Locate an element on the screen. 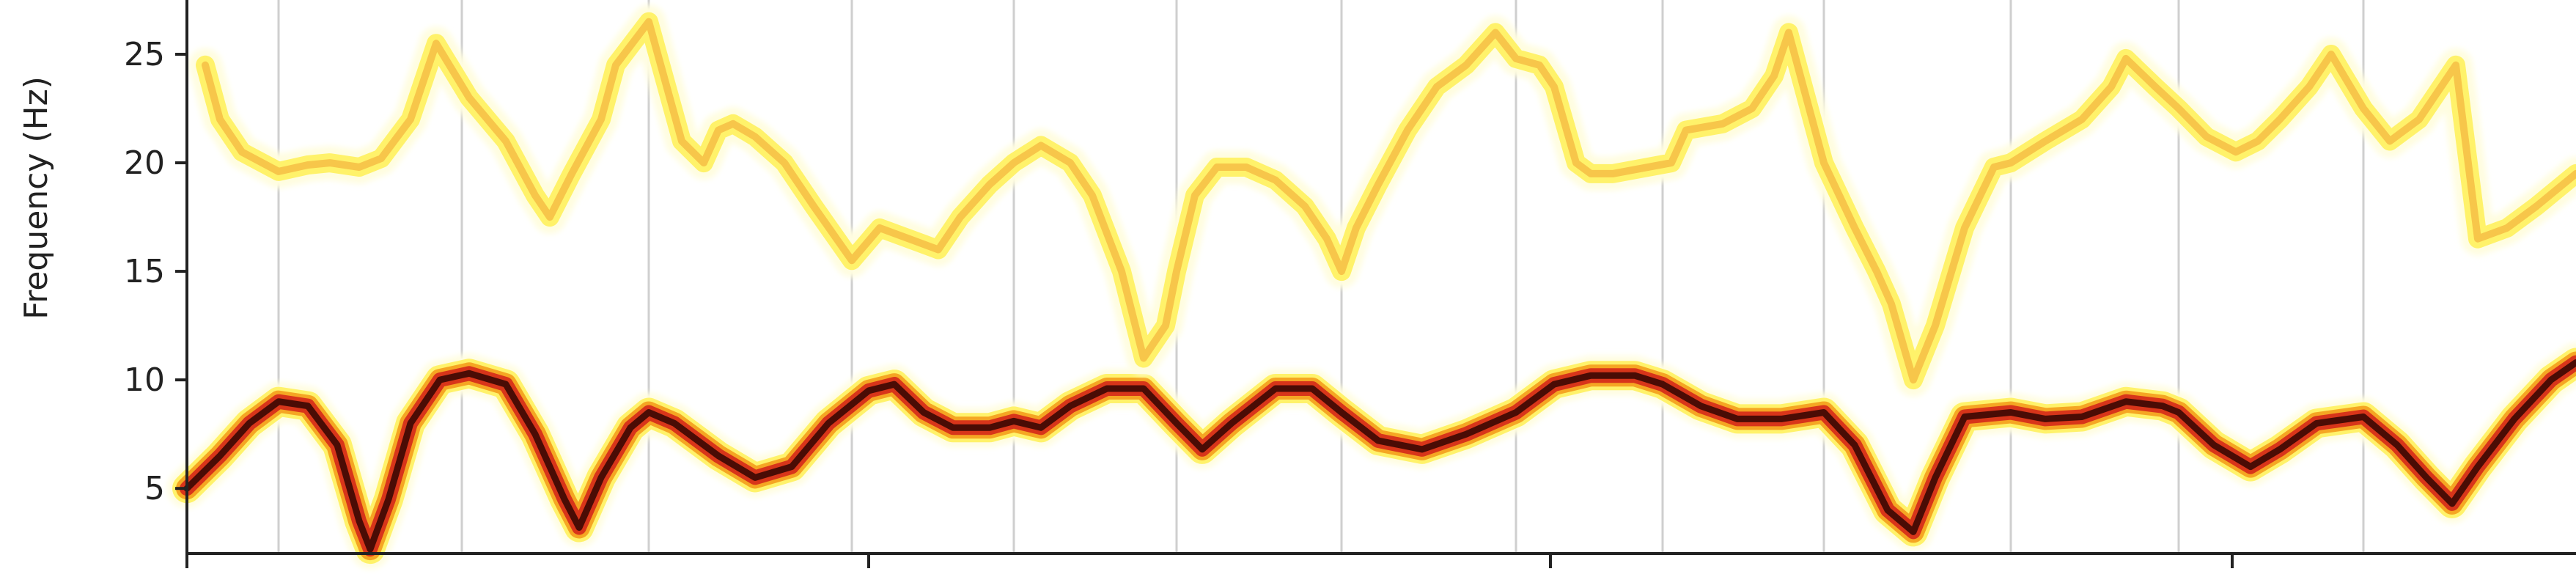 This screenshot has width=2576, height=577. y-tick-label: 5 is located at coordinates (154, 488).